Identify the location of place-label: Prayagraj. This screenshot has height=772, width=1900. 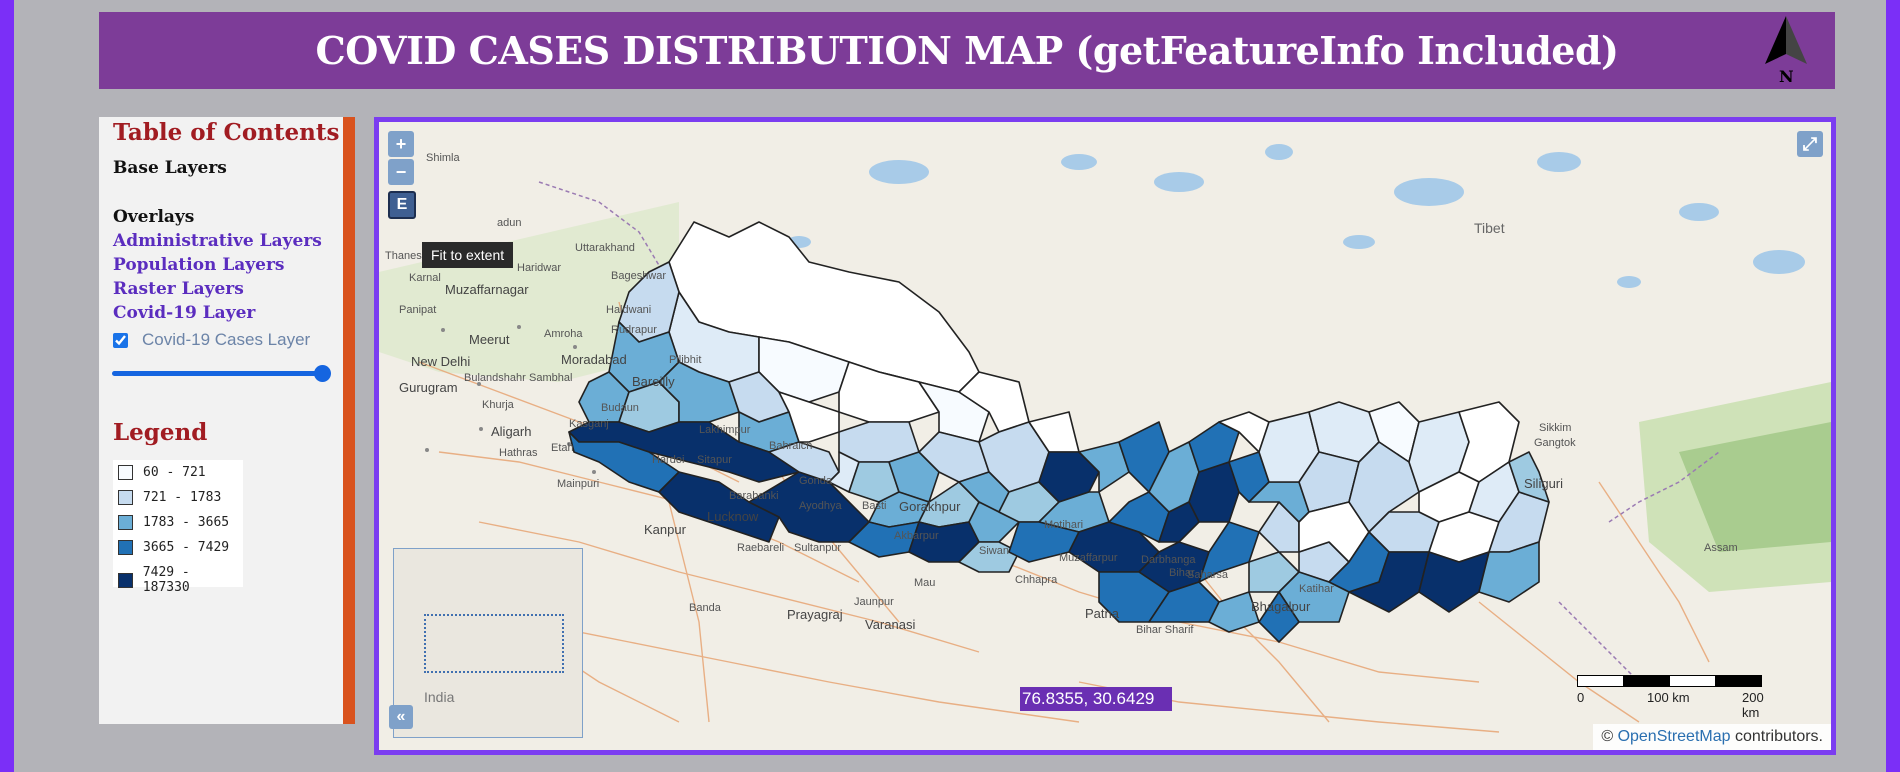
(815, 614).